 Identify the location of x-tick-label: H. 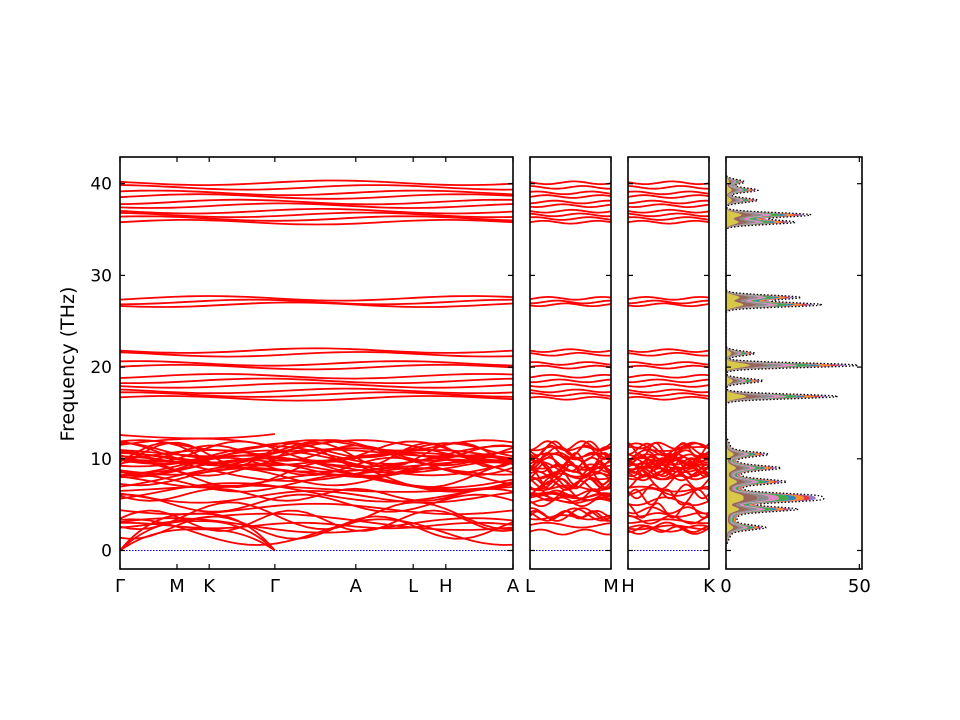
(446, 586).